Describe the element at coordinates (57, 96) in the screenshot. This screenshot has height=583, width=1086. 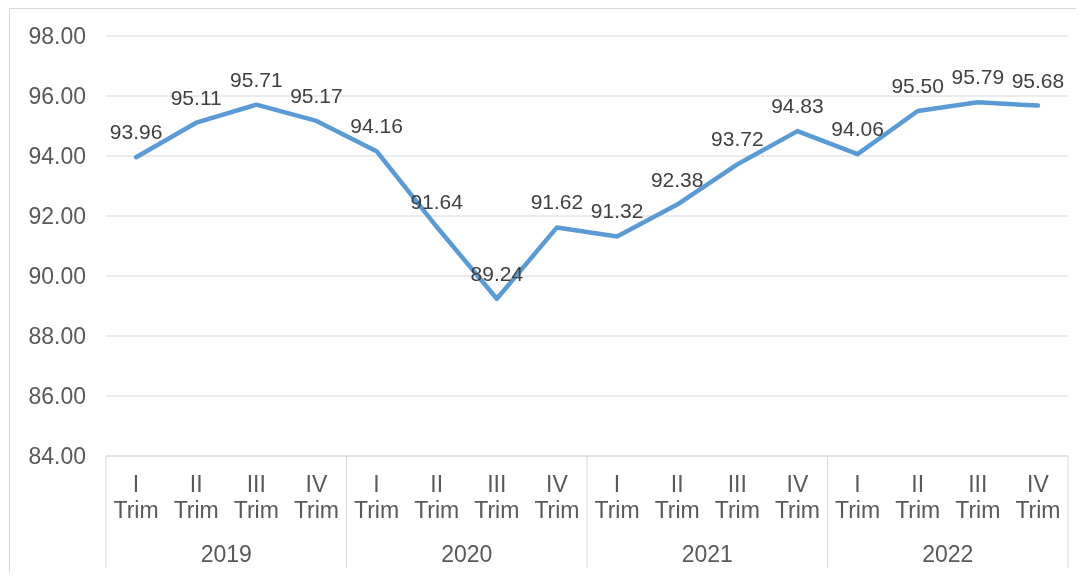
I see `y-tick-label: 96.00` at that location.